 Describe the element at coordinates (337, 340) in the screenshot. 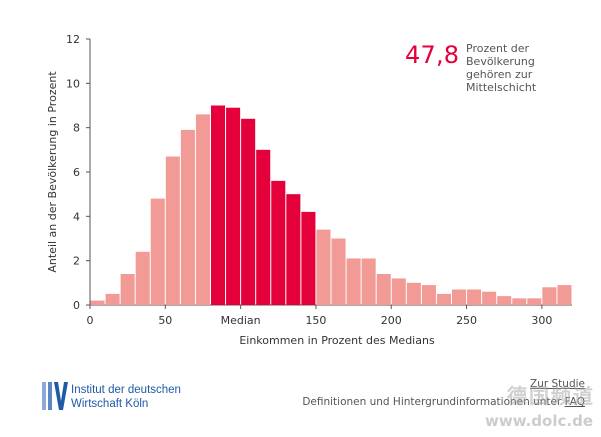

I see `x-axis-title: Einkommen in Prozent des Medians` at that location.